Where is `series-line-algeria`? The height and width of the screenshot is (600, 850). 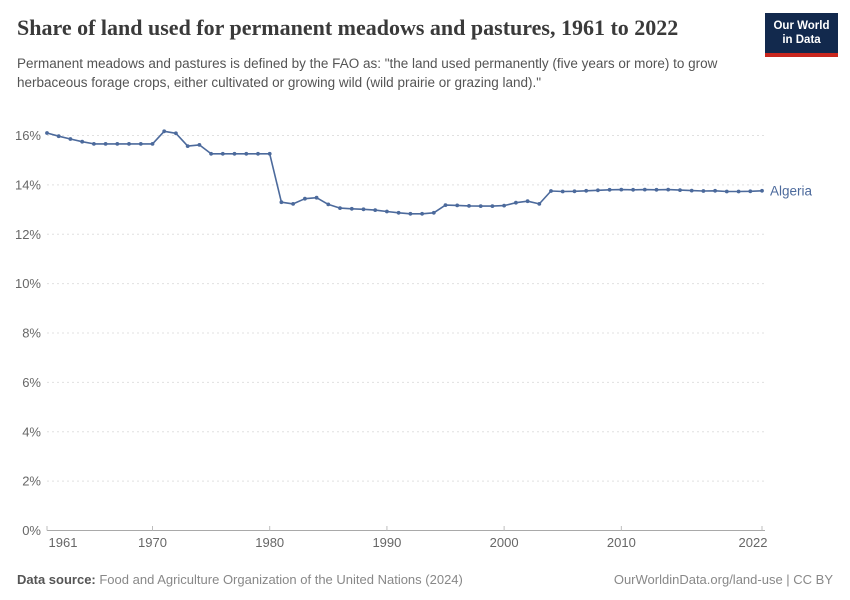
series-line-algeria is located at coordinates (404, 172).